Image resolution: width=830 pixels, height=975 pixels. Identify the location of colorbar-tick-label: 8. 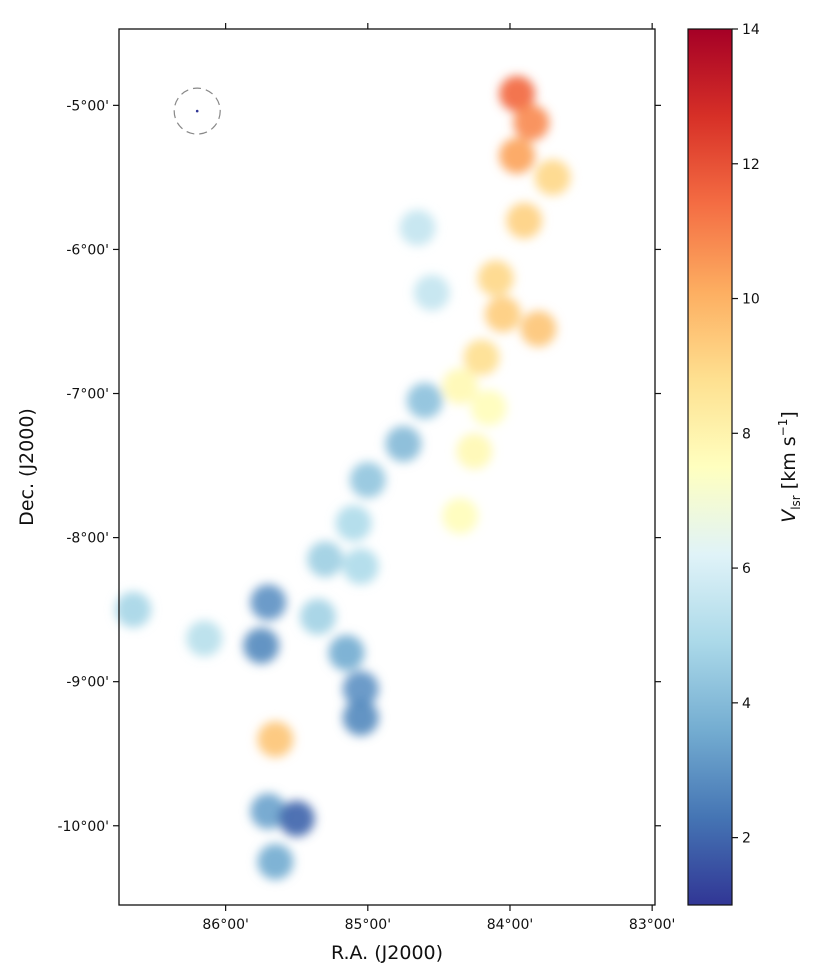
(746, 434).